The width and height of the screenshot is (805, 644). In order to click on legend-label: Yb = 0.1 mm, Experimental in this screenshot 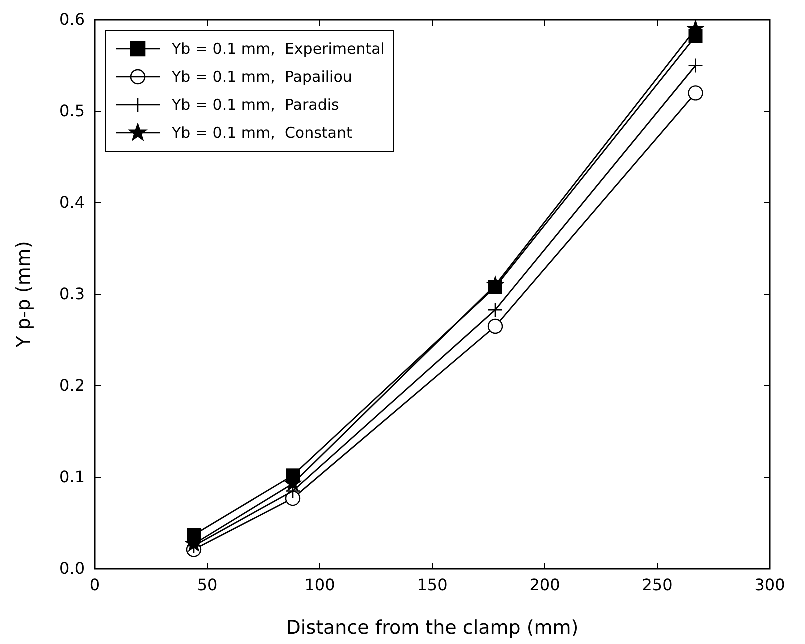, I will do `click(278, 49)`.